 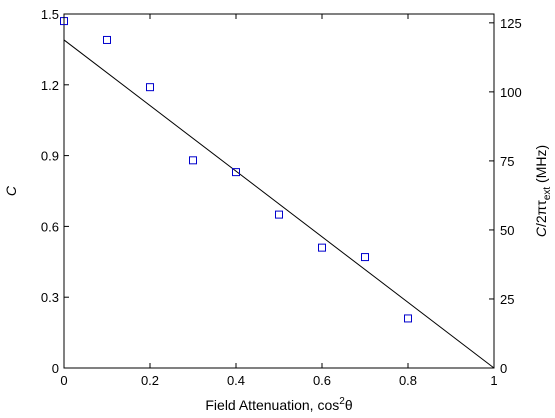 What do you see at coordinates (408, 380) in the screenshot?
I see `x-tick-label: 0.8` at bounding box center [408, 380].